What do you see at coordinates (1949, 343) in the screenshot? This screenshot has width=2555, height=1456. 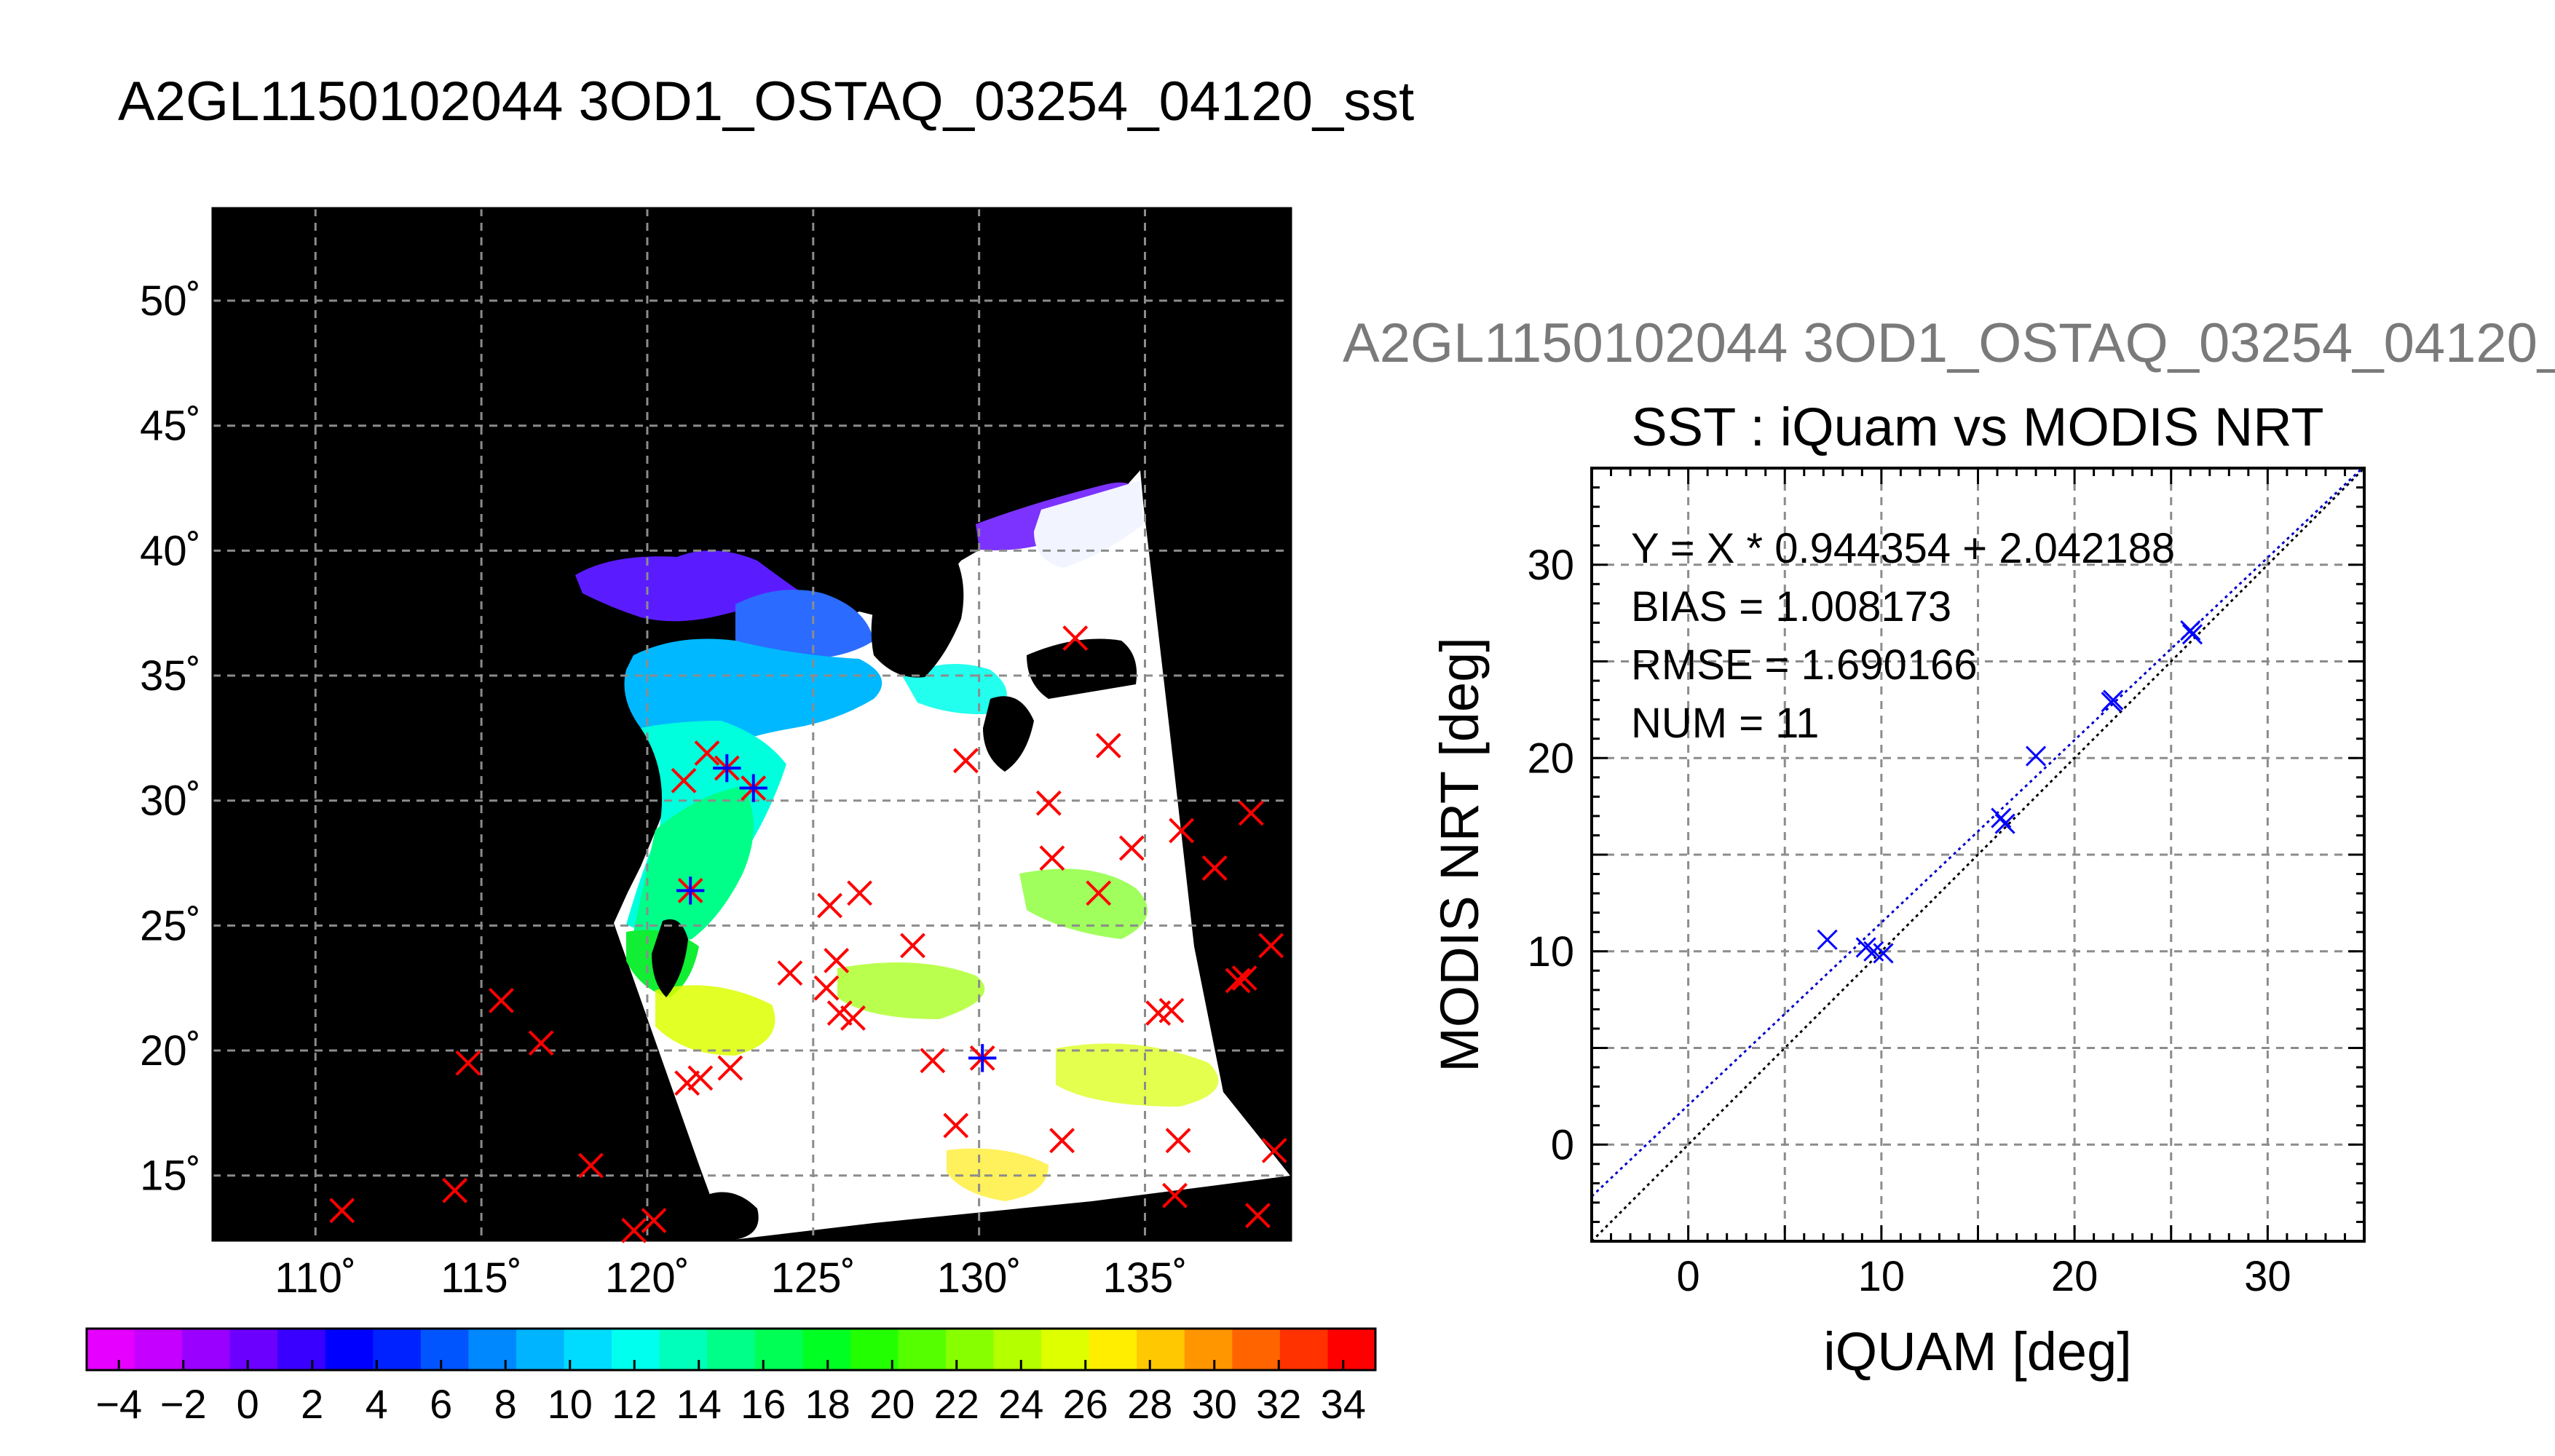 I see `scatter-header: A2GL1150102044 3OD1_OSTAQ_03254_04120_s` at bounding box center [1949, 343].